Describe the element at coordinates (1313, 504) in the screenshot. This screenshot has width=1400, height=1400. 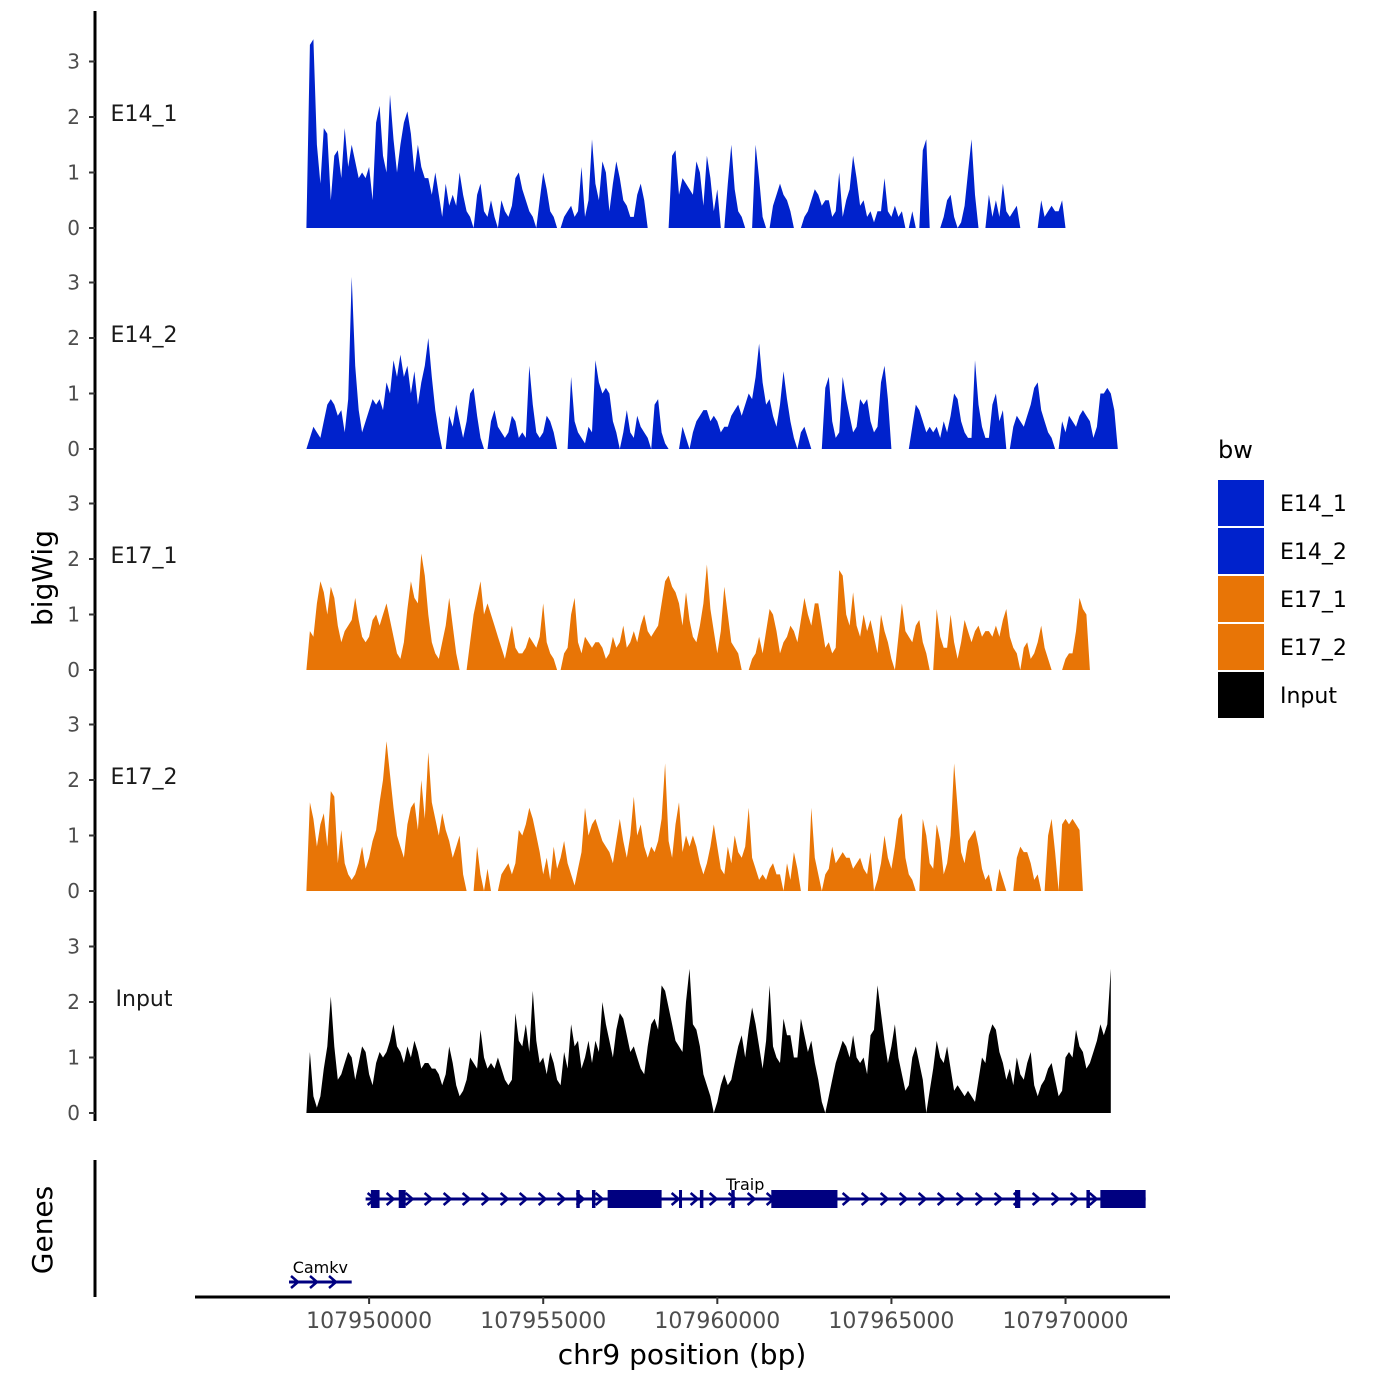
I see `legend-label: E14_1` at that location.